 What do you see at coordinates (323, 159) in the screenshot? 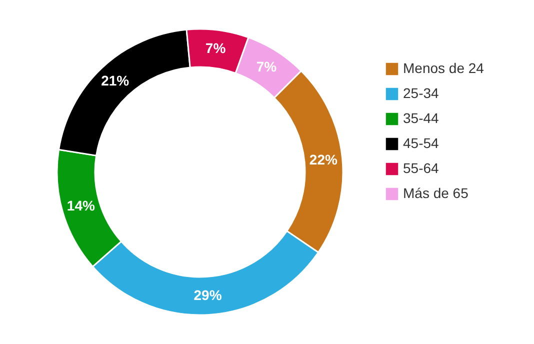
I see `data-label: 22%` at bounding box center [323, 159].